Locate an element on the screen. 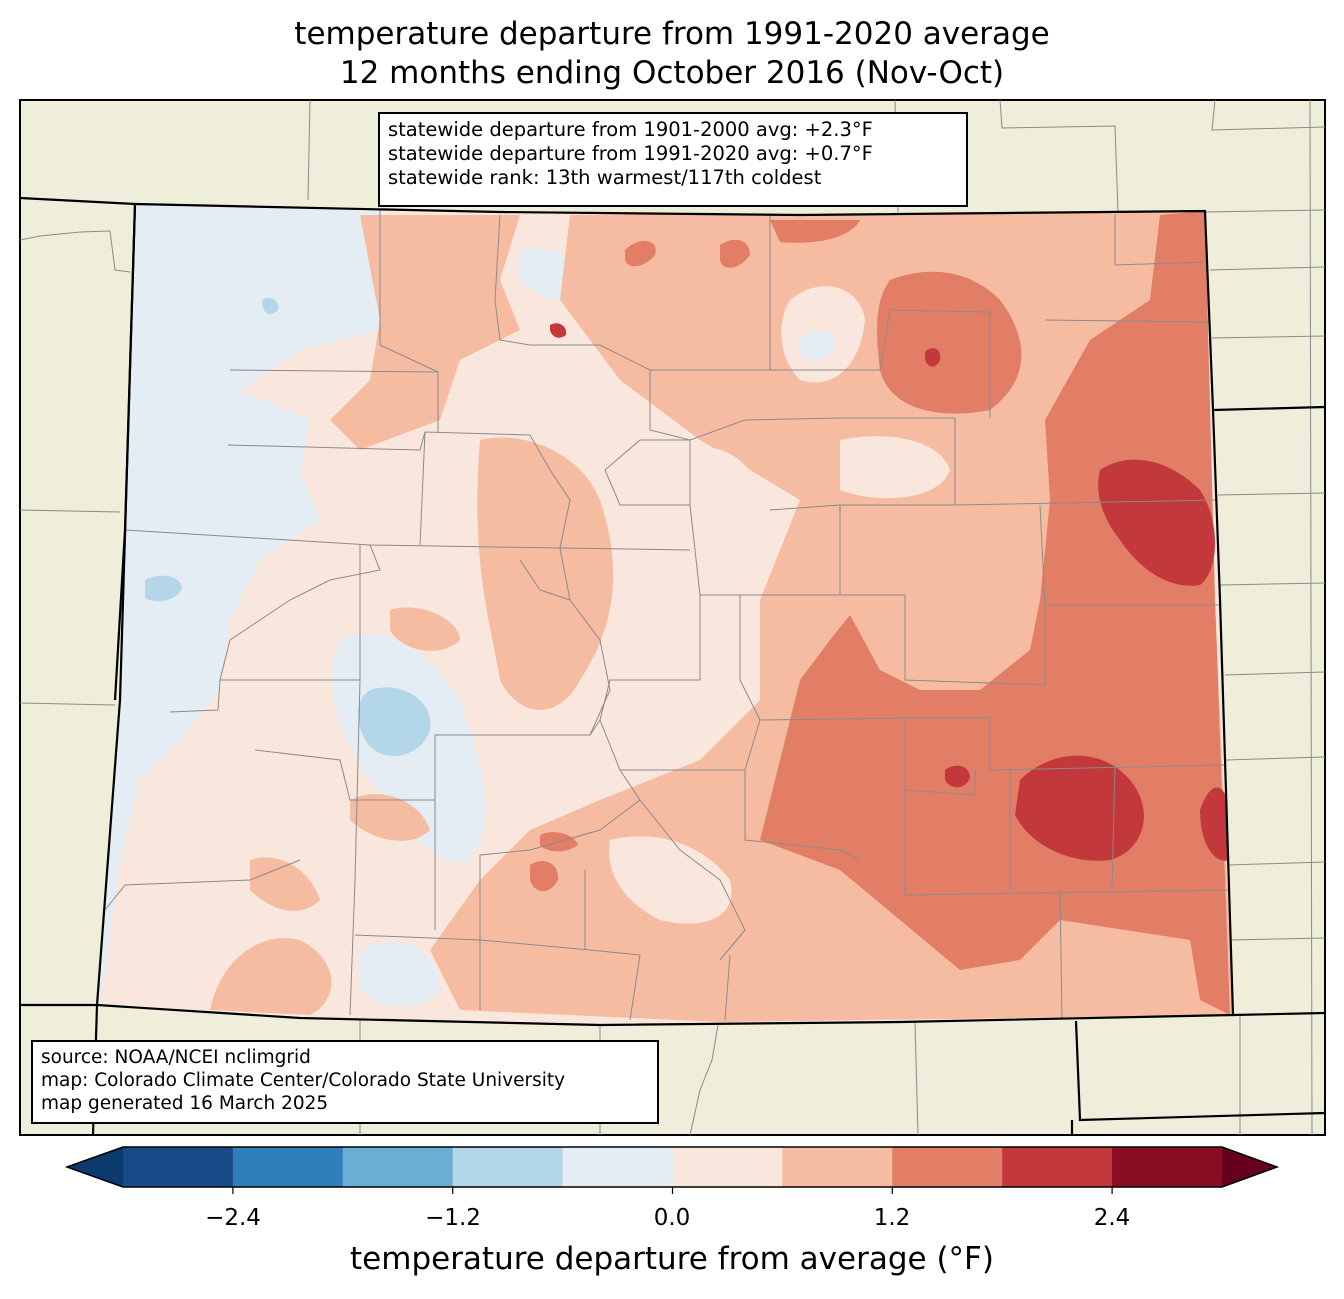  colorbar-tick-label: −1.2 is located at coordinates (453, 1218).